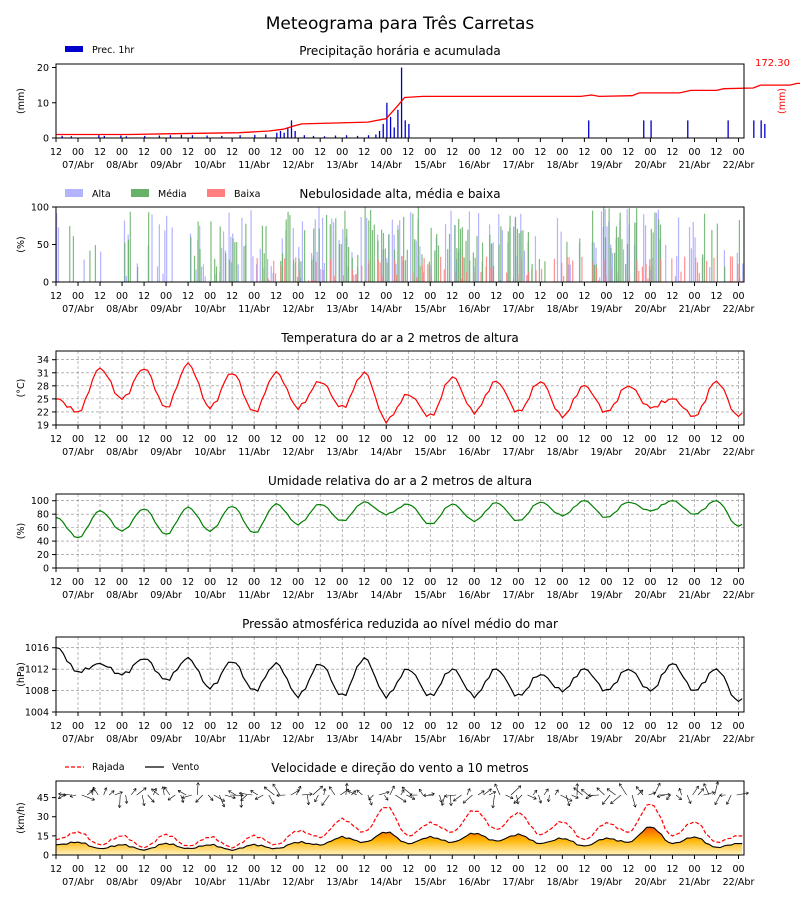  What do you see at coordinates (430, 595) in the screenshot?
I see `x-date-label: 15/Abr` at bounding box center [430, 595].